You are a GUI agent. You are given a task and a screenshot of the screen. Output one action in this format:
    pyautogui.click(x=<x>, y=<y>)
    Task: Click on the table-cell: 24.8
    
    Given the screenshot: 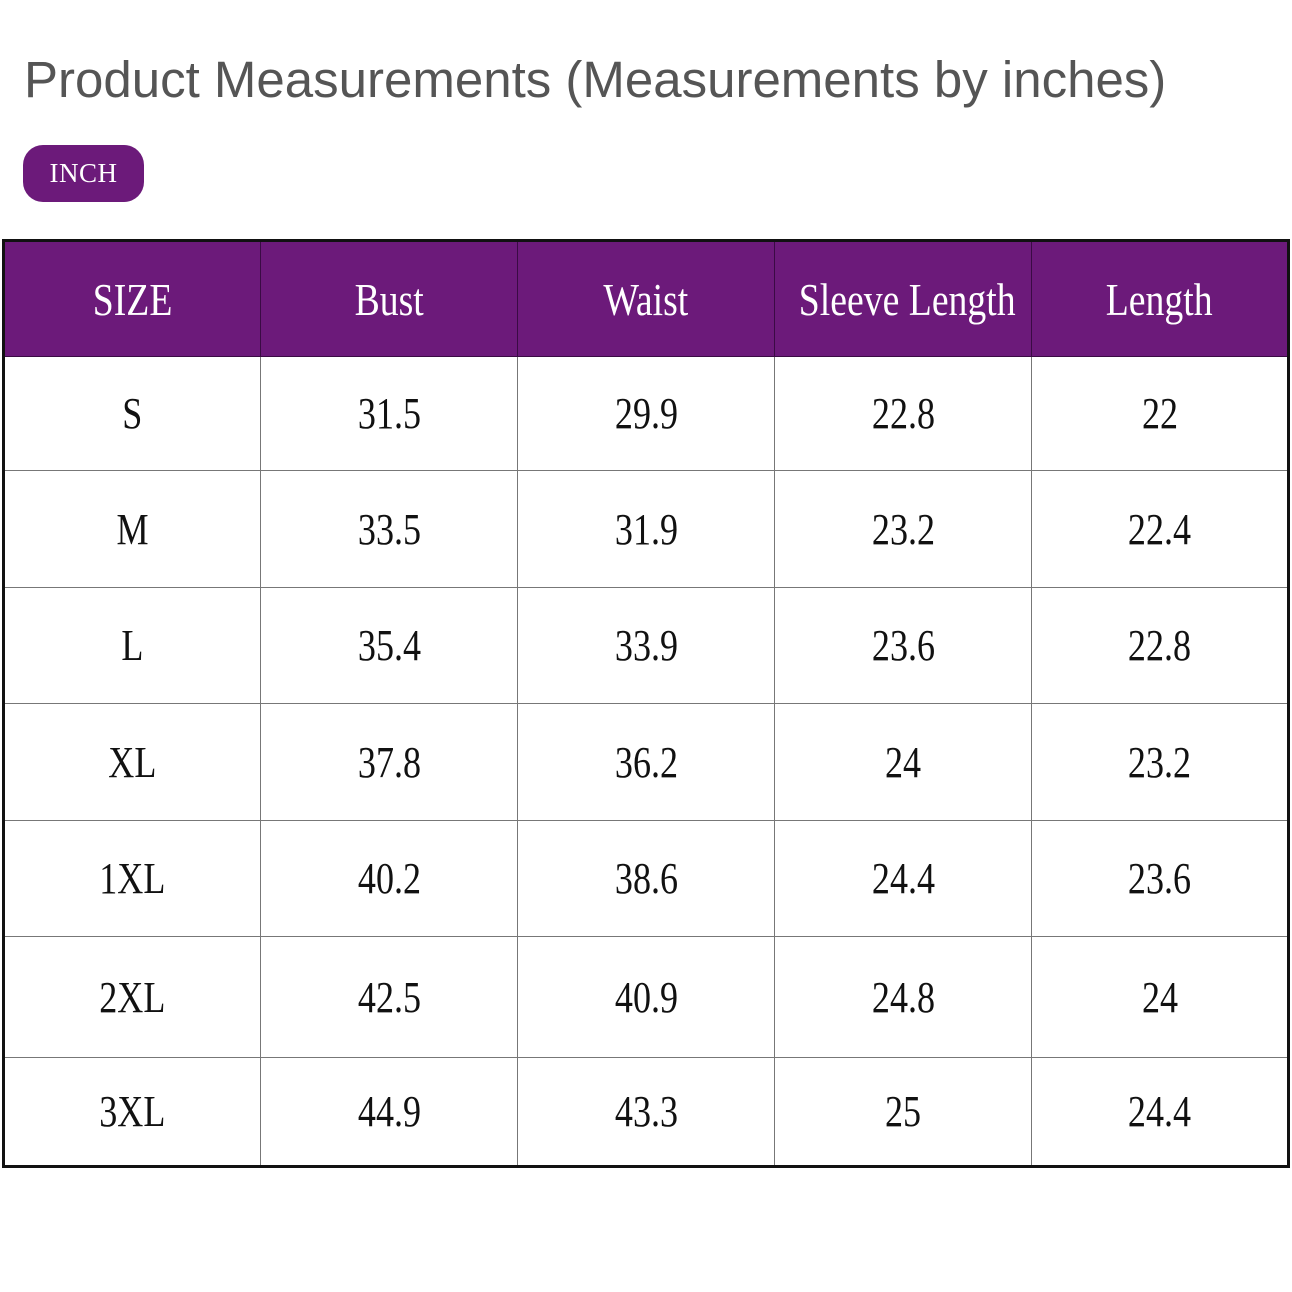 What is the action you would take?
    pyautogui.click(x=903, y=997)
    